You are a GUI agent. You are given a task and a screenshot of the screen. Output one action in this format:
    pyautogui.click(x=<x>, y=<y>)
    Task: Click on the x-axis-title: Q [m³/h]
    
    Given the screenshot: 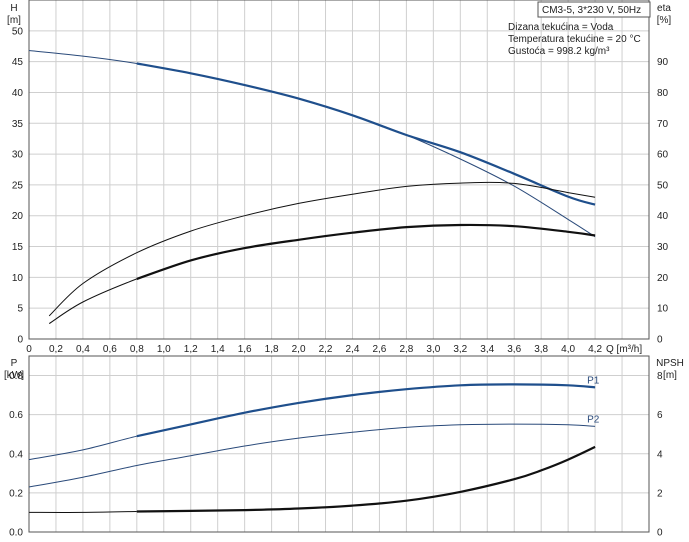 What is the action you would take?
    pyautogui.click(x=624, y=349)
    